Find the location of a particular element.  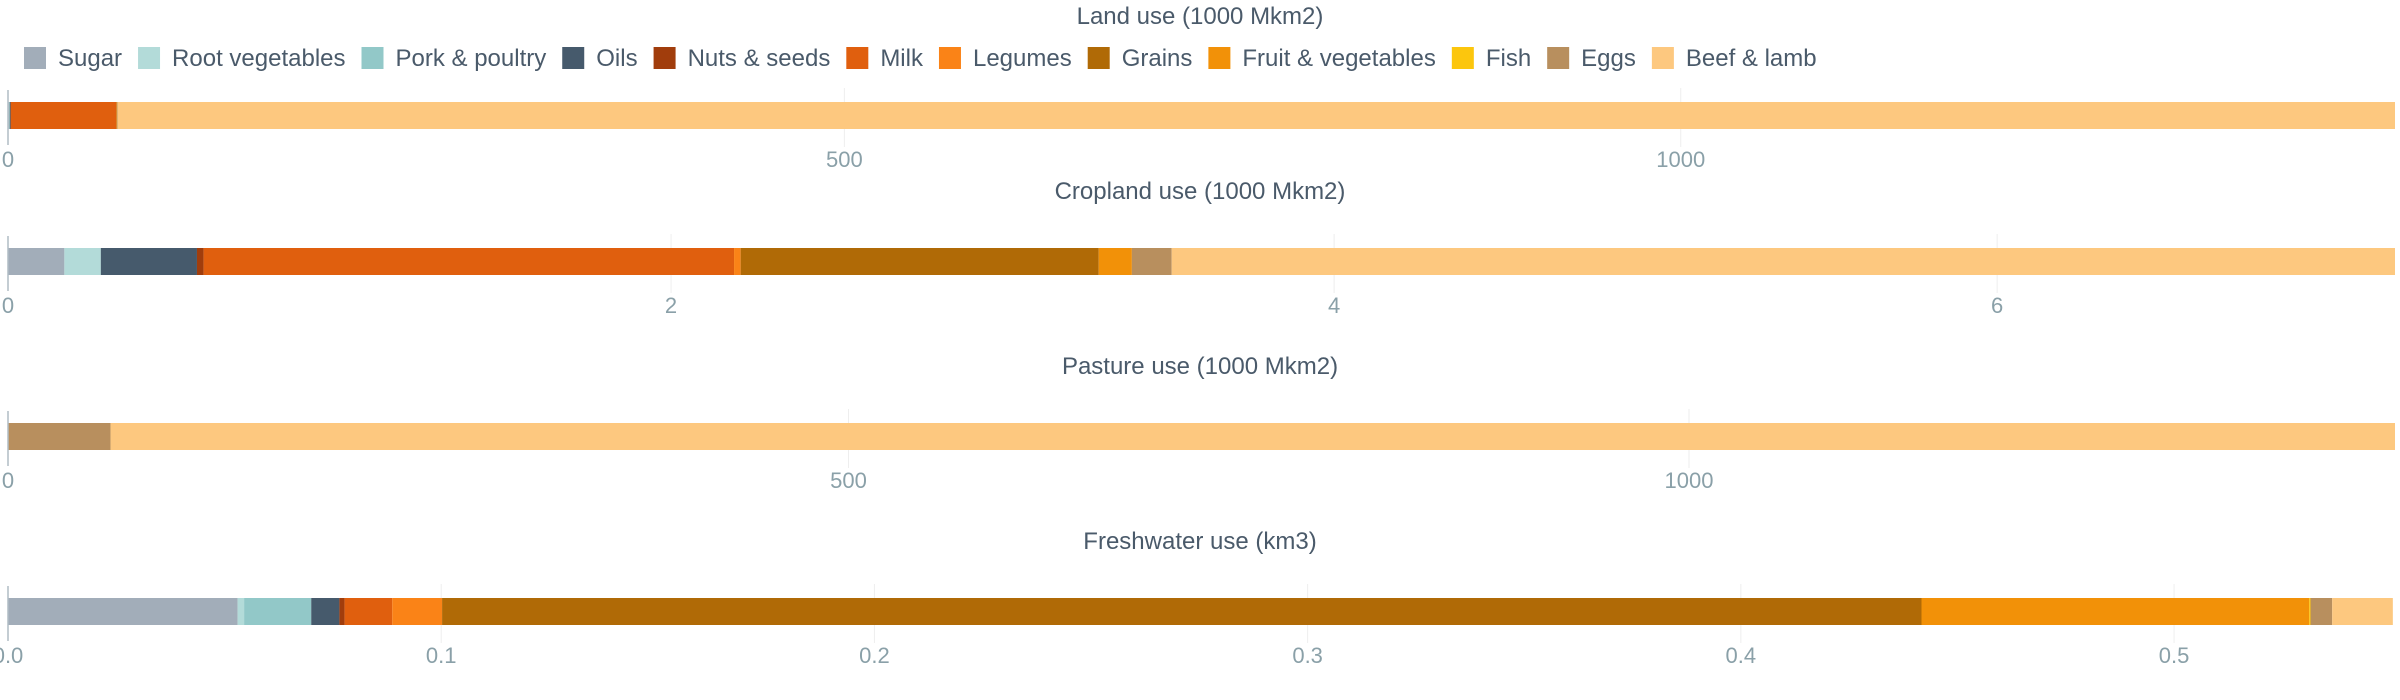

tick-label: 0.3 is located at coordinates (1307, 655).